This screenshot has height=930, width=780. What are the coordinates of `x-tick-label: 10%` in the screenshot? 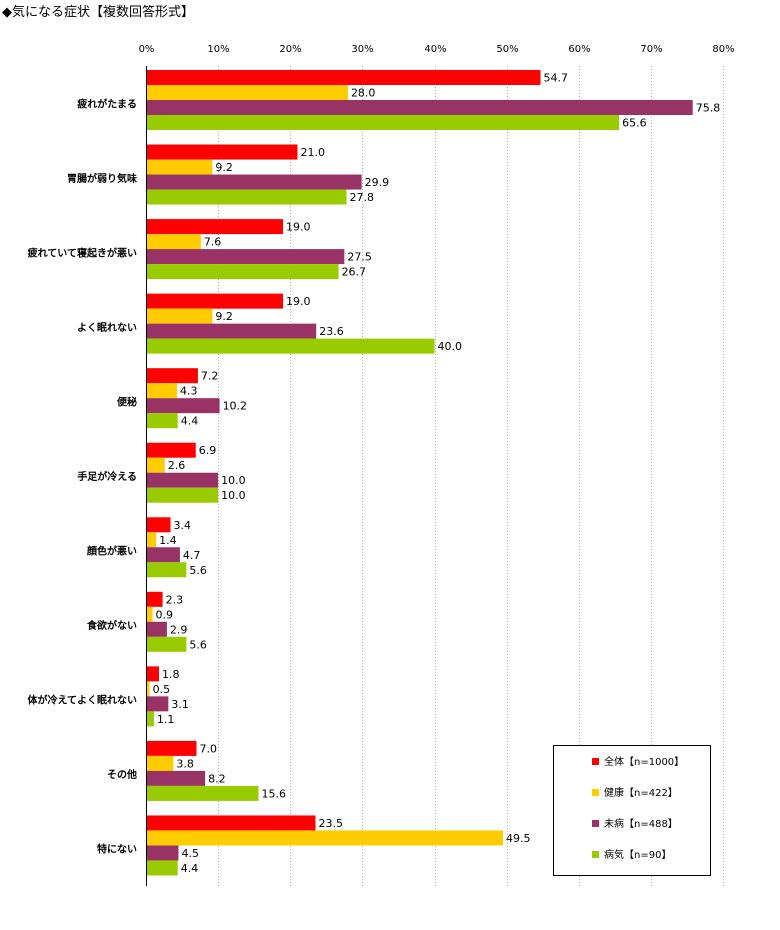 It's located at (218, 49).